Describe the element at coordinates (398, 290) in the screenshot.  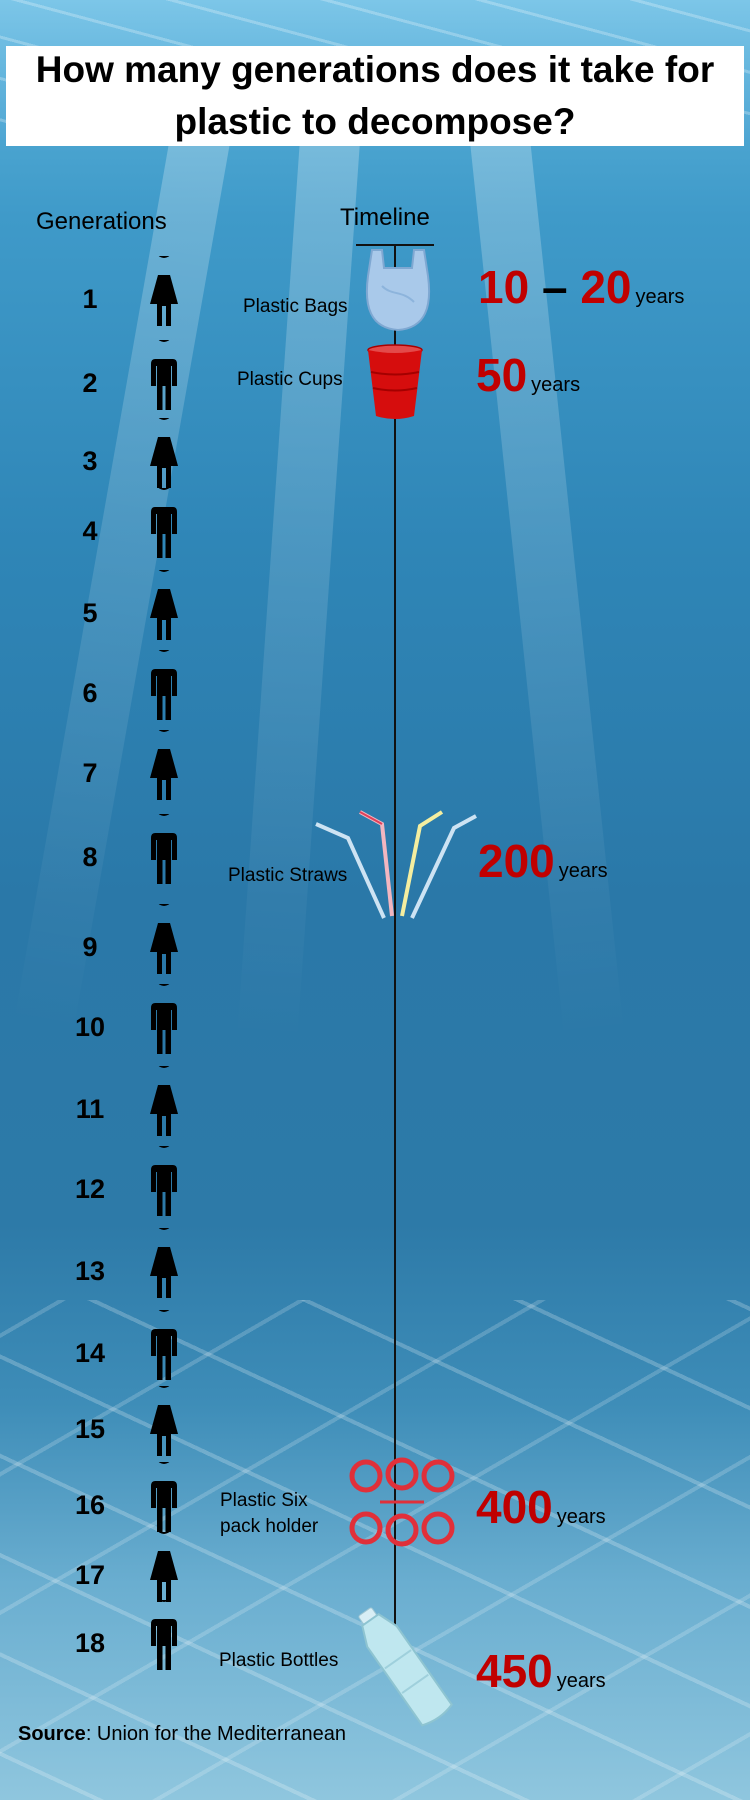
I see `plastic-bag-icon` at that location.